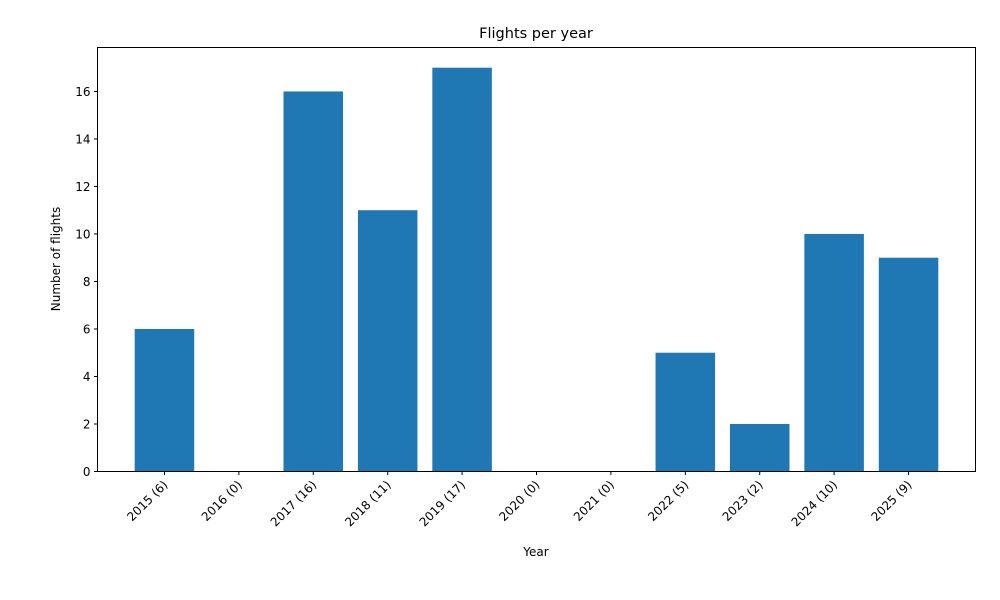 Image resolution: width=1000 pixels, height=600 pixels. I want to click on bar-2018, so click(387, 341).